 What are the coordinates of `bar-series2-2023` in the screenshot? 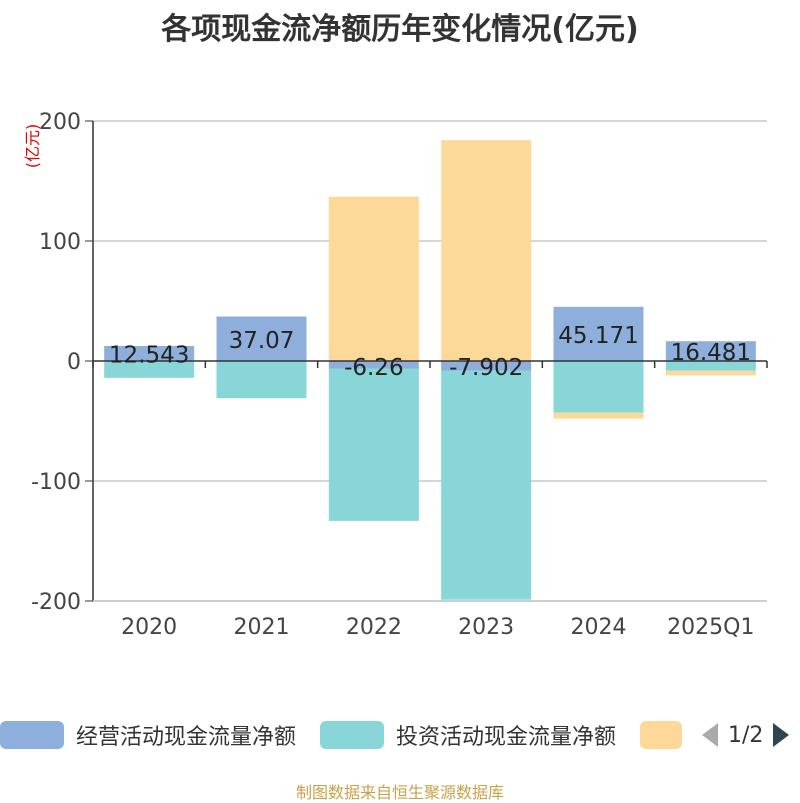 It's located at (486, 250).